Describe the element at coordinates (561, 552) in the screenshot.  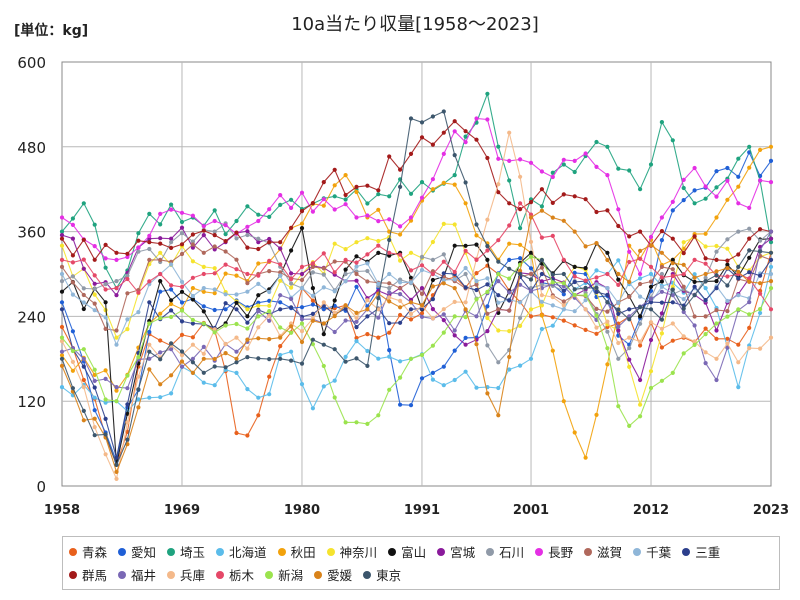
I see `legend-label: 長野` at that location.